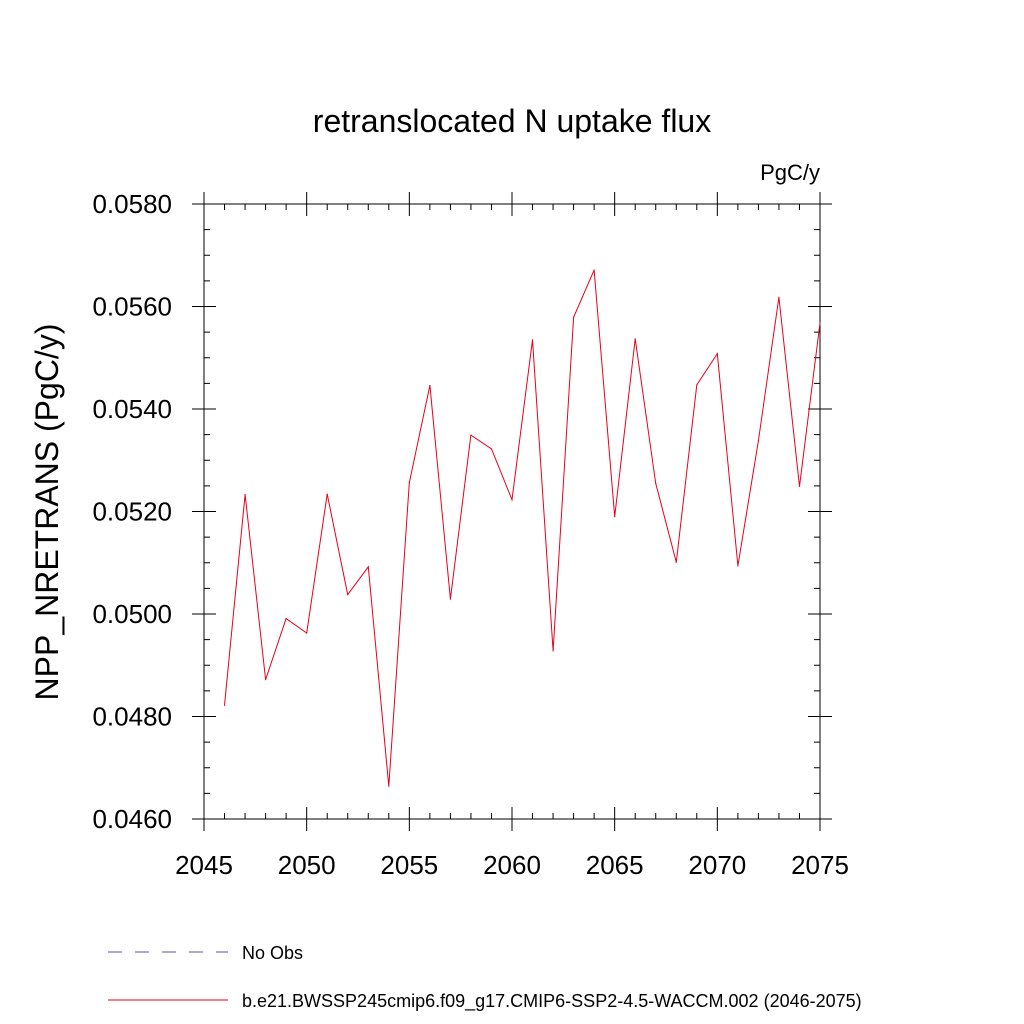 The height and width of the screenshot is (1024, 1024). Describe the element at coordinates (272, 953) in the screenshot. I see `legend-label-0: No Obs` at that location.